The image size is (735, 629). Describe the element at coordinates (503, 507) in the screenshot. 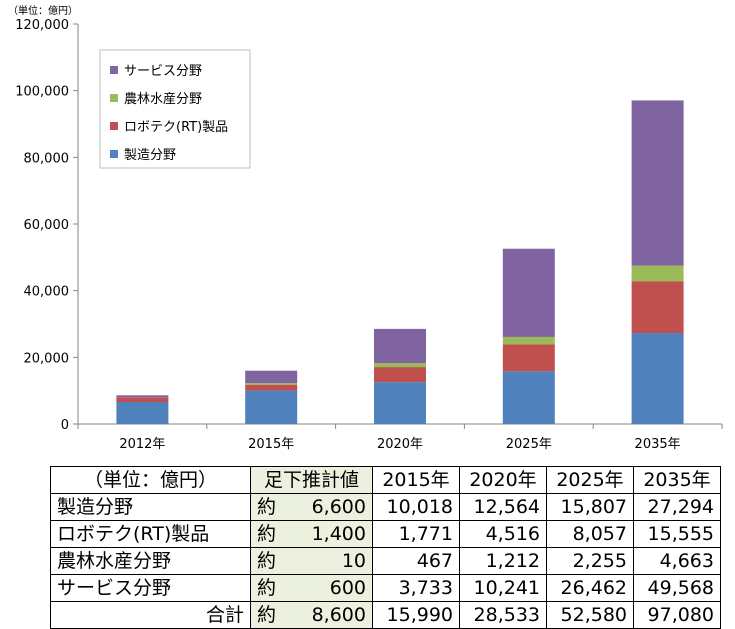

I see `table-value-cell: 12,564` at that location.